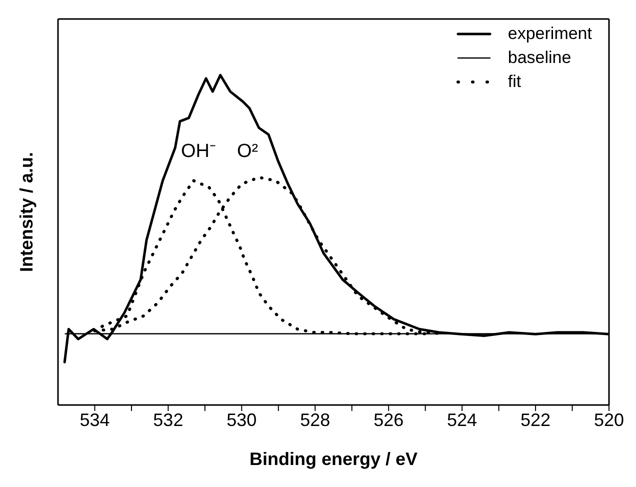 This screenshot has height=487, width=636. What do you see at coordinates (95, 420) in the screenshot?
I see `x-tick-label: 534` at bounding box center [95, 420].